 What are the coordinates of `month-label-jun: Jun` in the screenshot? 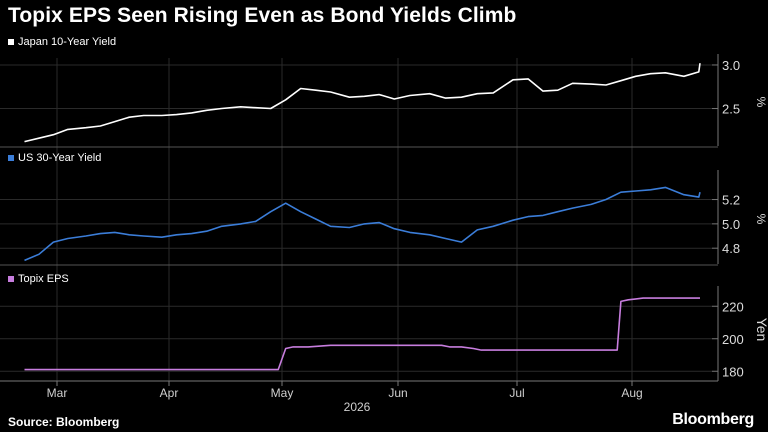 It's located at (397, 393).